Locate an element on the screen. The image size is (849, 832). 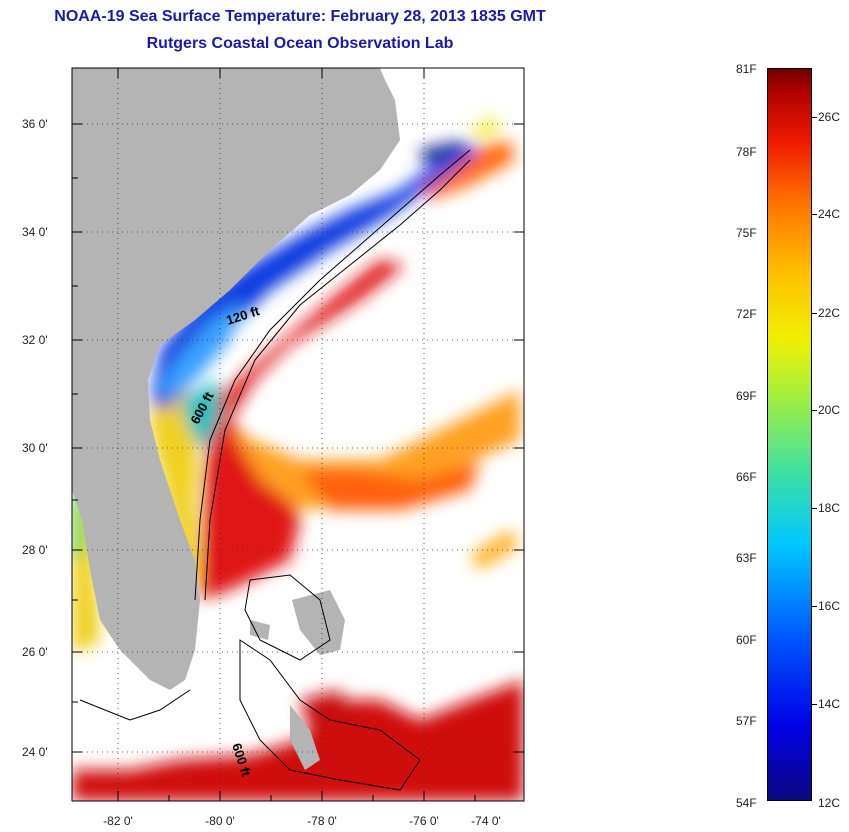
colorbar-label-c: 26C is located at coordinates (829, 117).